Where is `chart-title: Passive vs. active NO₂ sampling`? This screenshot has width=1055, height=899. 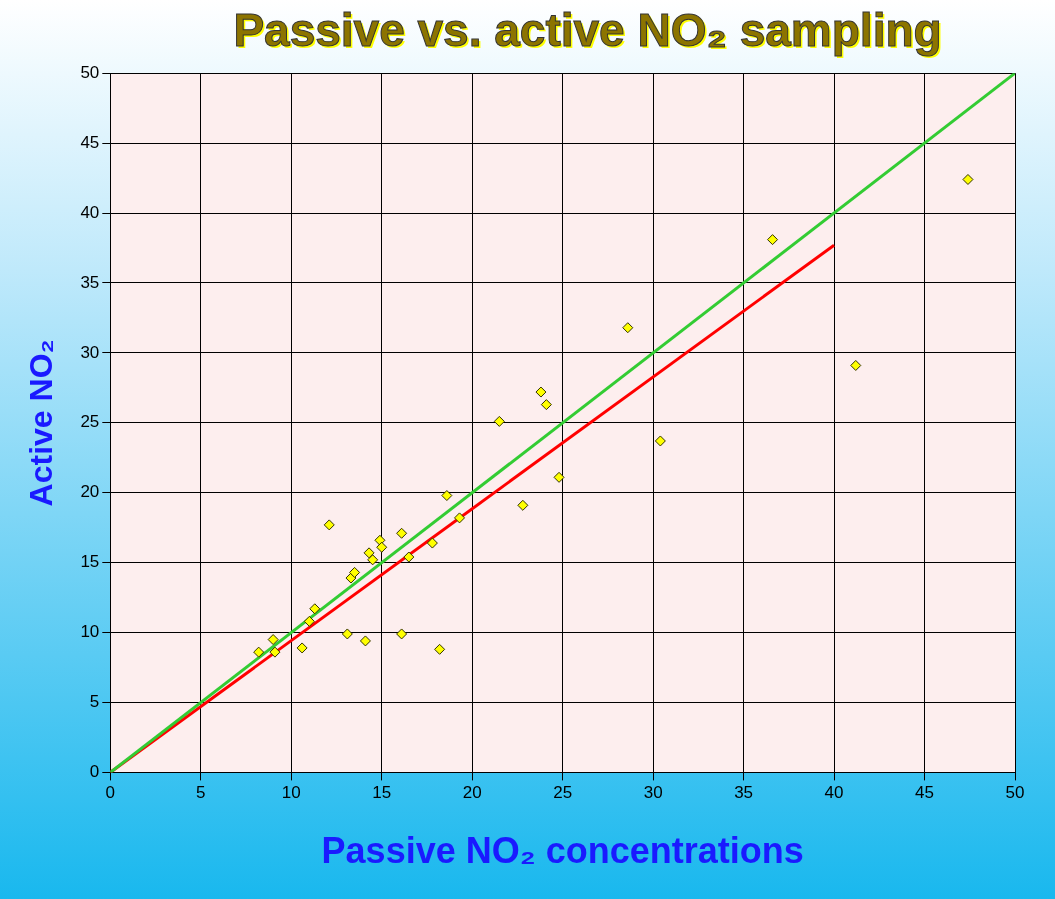 chart-title: Passive vs. active NO₂ sampling is located at coordinates (587, 30).